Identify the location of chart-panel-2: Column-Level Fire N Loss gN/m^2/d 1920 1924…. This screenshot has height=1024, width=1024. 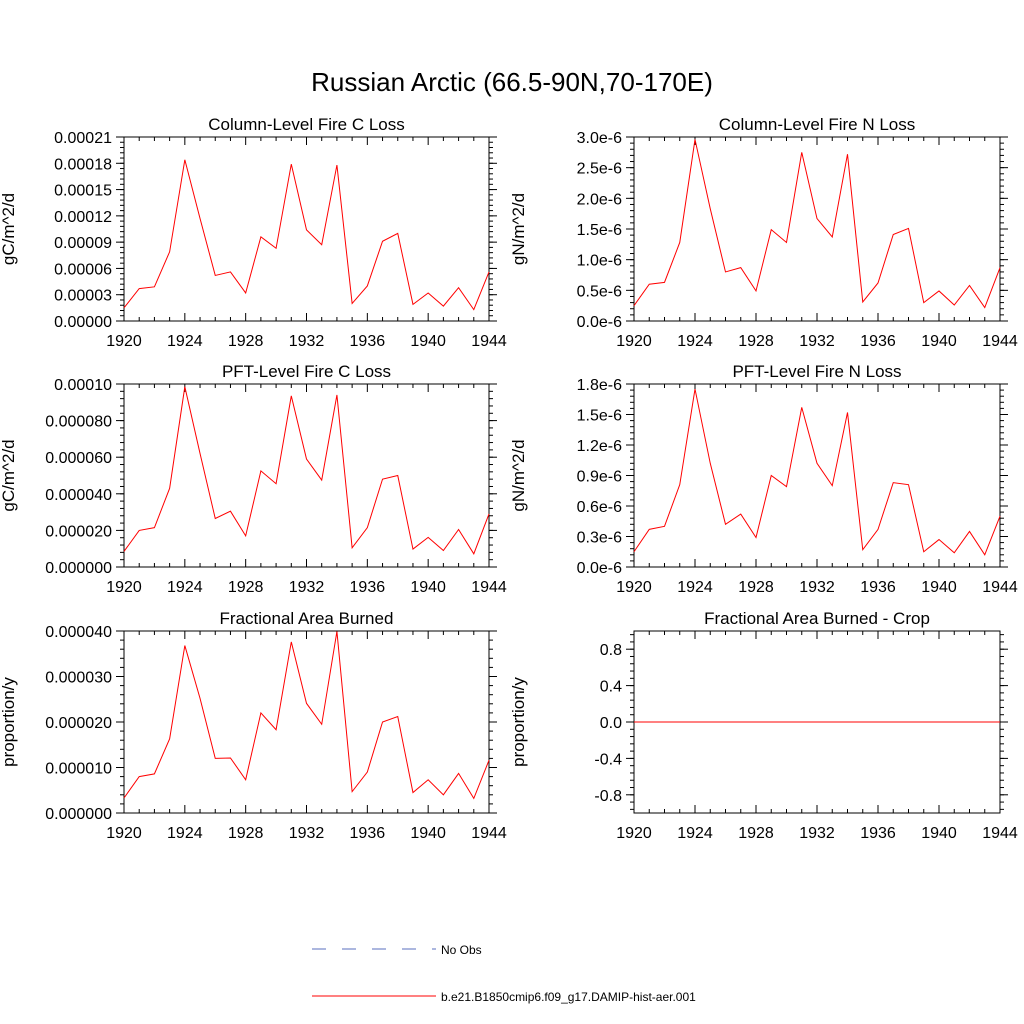
(763, 232).